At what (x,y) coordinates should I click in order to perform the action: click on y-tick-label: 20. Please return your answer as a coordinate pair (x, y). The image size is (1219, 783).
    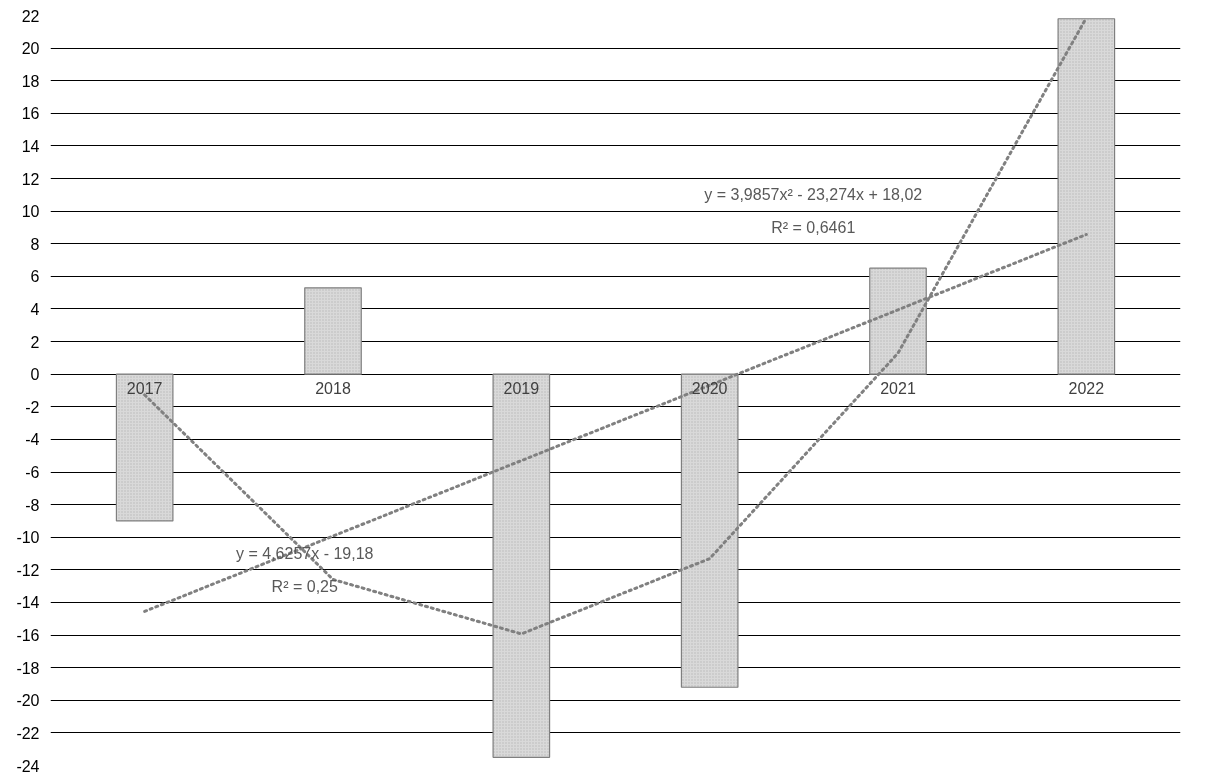
    Looking at the image, I should click on (30, 49).